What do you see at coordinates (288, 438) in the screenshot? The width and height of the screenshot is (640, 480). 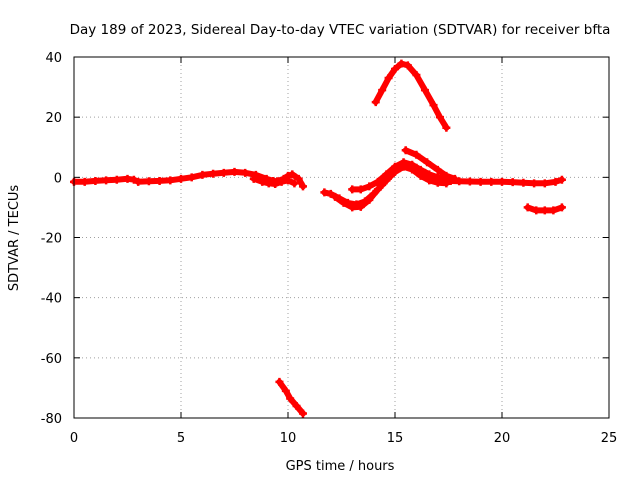 I see `x-tick-label-2: 10` at bounding box center [288, 438].